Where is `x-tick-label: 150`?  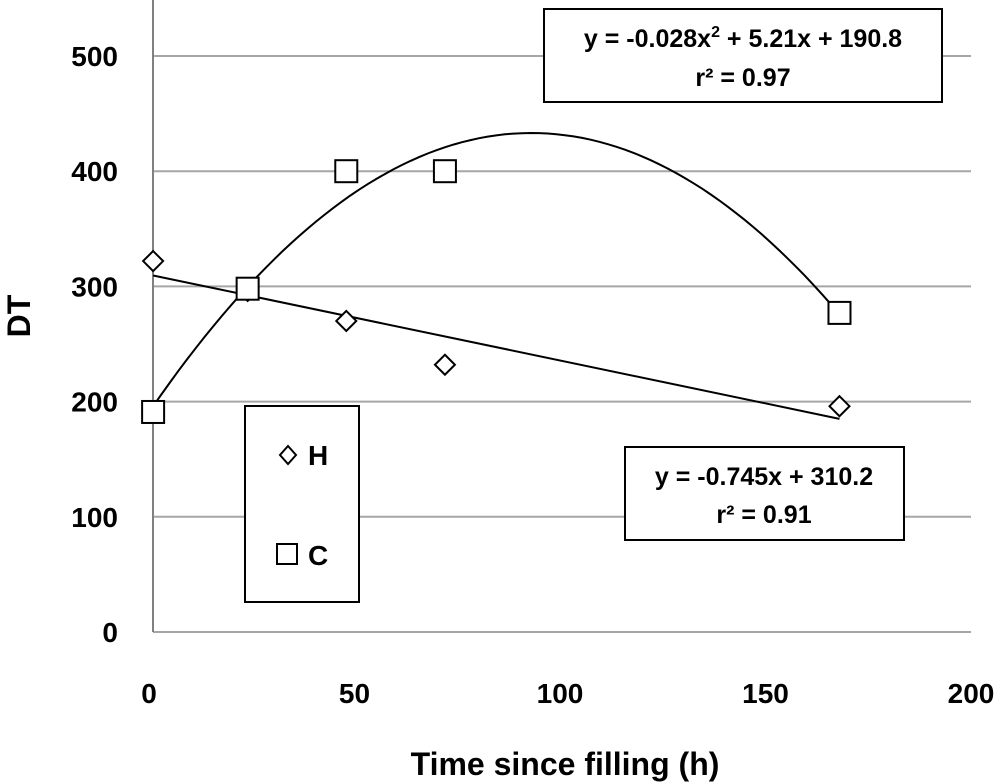 x-tick-label: 150 is located at coordinates (765, 693).